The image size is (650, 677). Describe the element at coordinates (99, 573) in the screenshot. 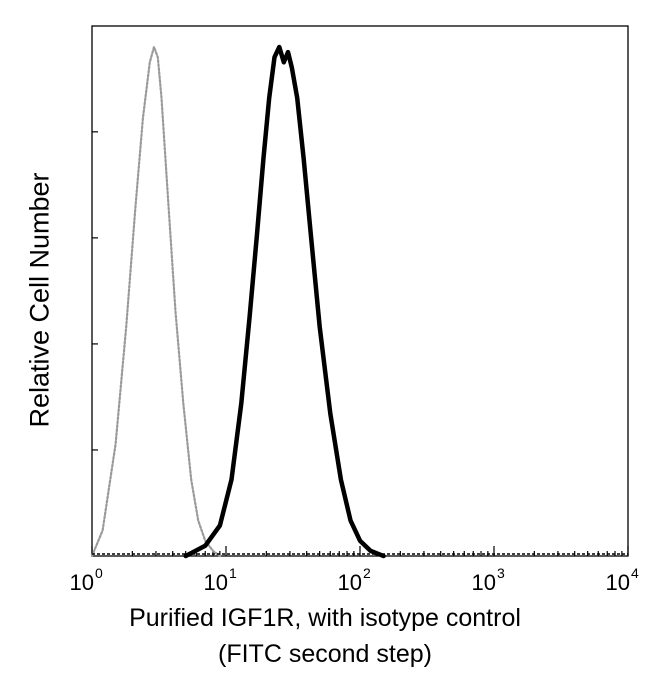

I see `x-tick-label-exponent: 0` at that location.